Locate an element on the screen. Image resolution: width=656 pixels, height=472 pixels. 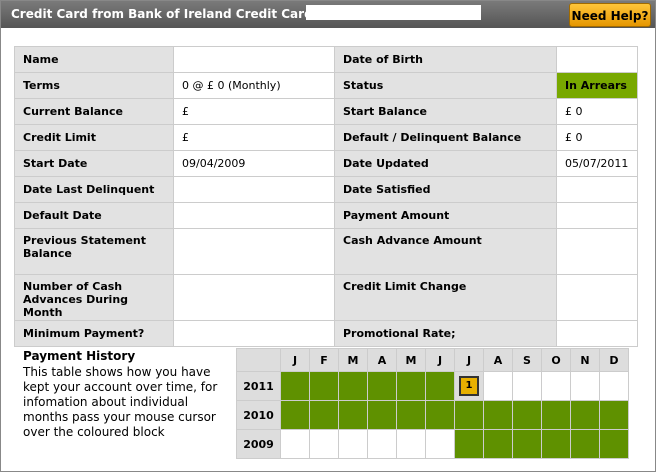
late-count: 1 is located at coordinates (469, 386).